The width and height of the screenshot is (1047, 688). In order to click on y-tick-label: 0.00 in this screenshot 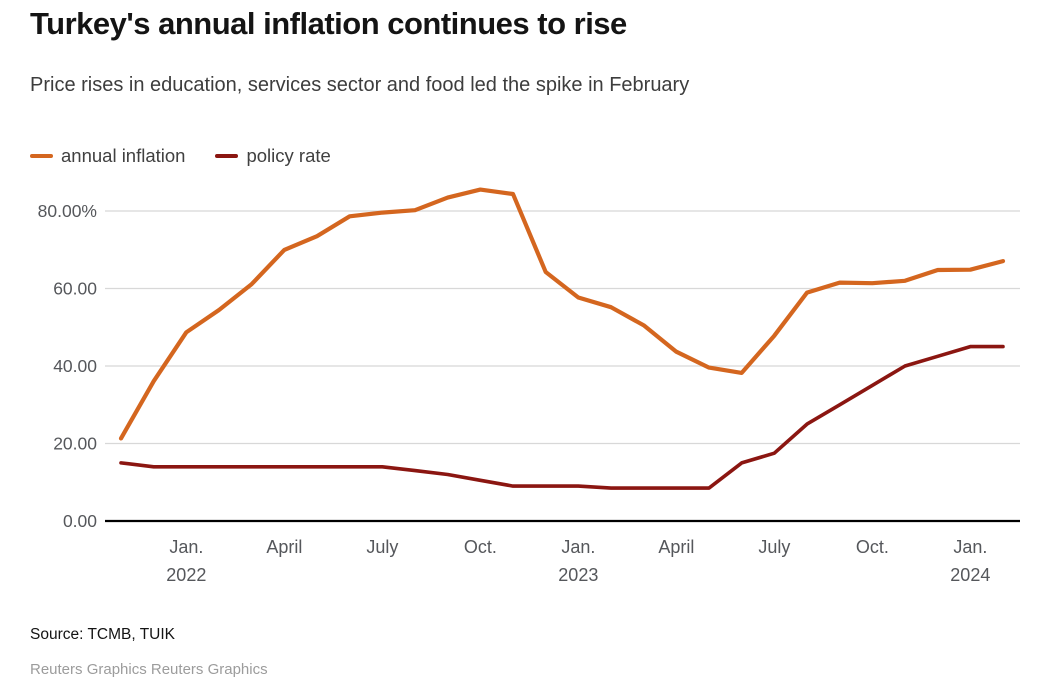, I will do `click(80, 521)`.